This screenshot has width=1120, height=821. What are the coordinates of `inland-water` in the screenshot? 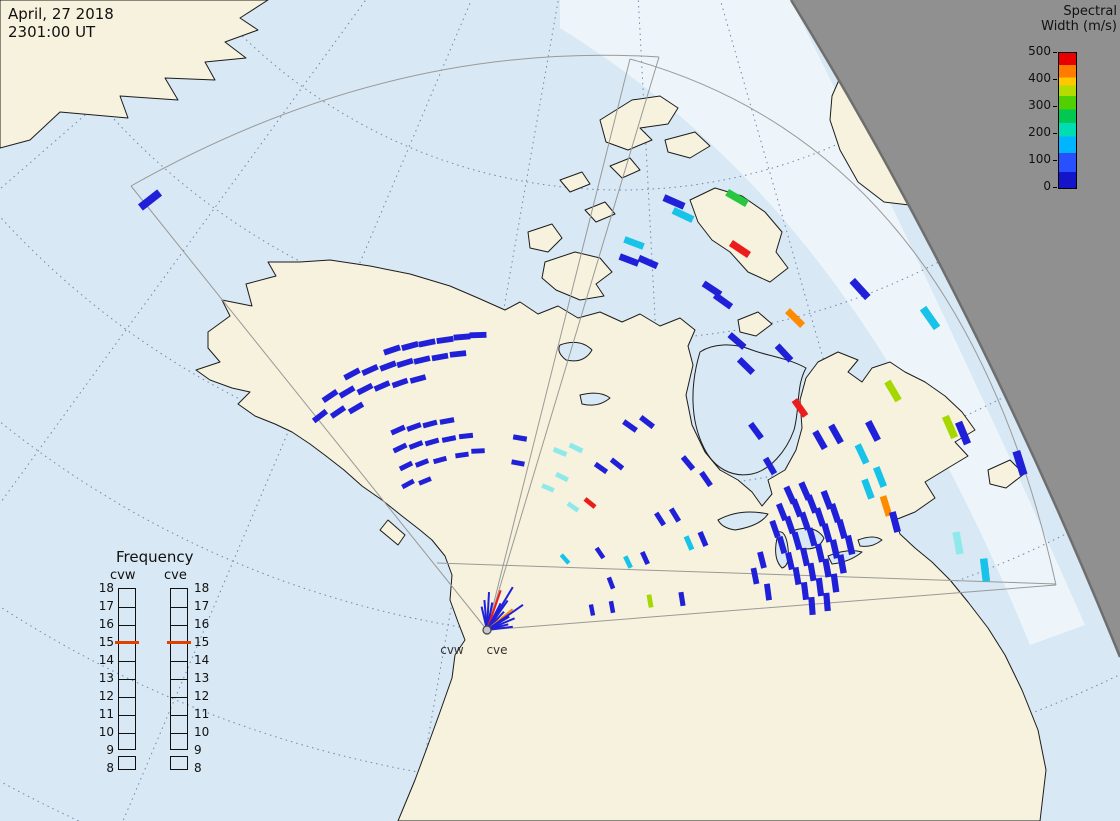 It's located at (720, 455).